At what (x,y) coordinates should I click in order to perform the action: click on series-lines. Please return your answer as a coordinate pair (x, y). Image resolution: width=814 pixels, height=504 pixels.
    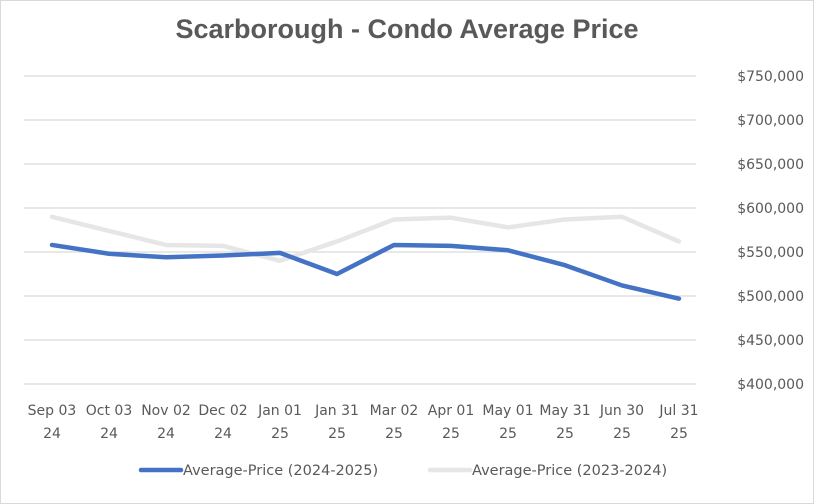
    Looking at the image, I should click on (365, 257).